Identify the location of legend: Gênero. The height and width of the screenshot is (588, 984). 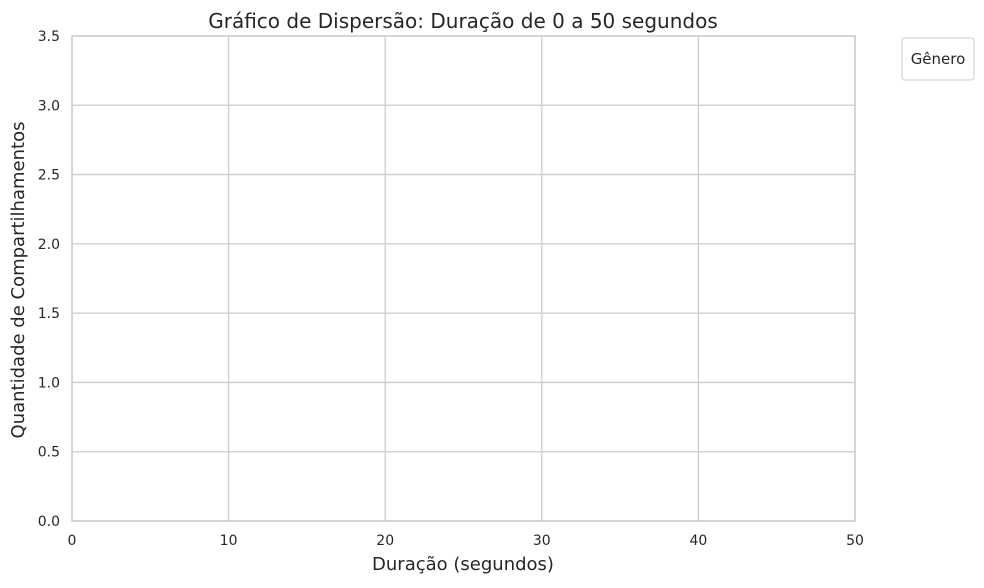
(938, 59).